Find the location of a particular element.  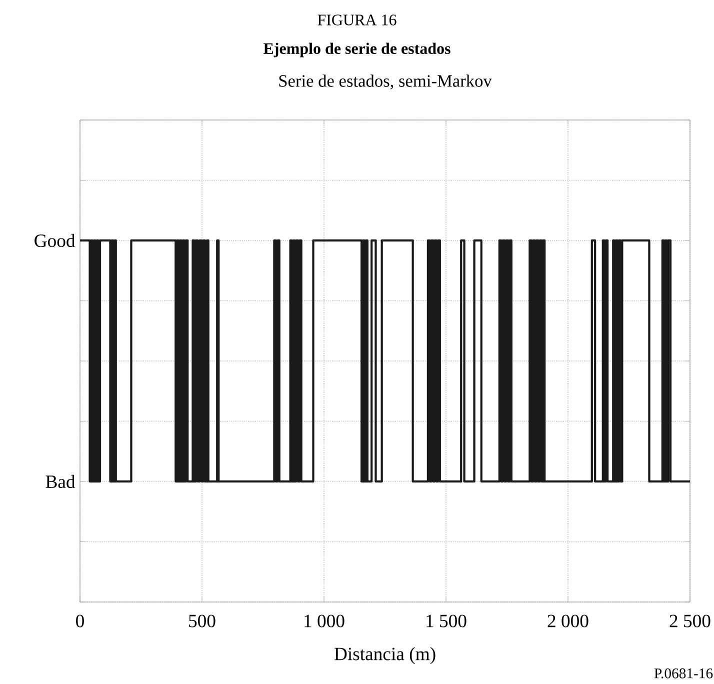

text: P.0681-16 is located at coordinates (683, 673).